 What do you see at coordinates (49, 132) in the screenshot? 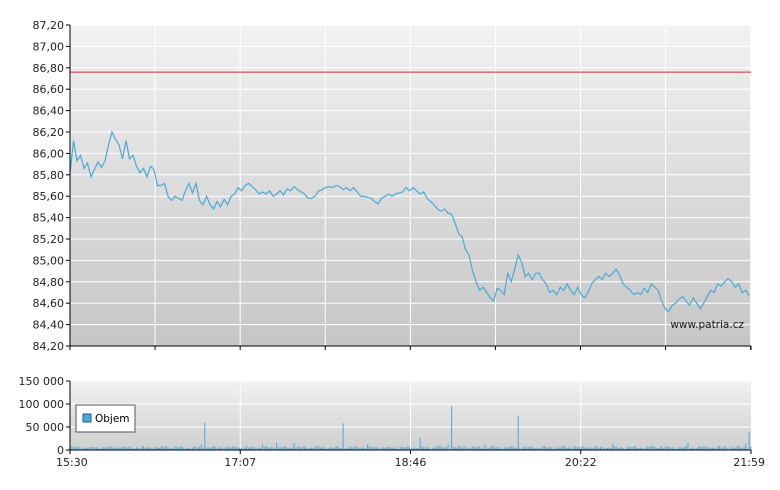
I see `price-y-tick-label: 86,20` at bounding box center [49, 132].